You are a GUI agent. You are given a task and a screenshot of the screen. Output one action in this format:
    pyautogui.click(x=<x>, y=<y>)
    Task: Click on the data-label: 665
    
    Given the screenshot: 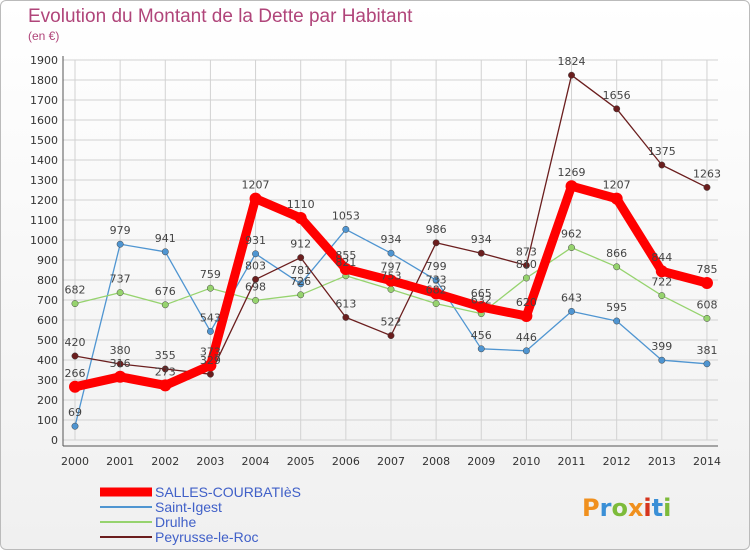 What is the action you would take?
    pyautogui.click(x=481, y=293)
    